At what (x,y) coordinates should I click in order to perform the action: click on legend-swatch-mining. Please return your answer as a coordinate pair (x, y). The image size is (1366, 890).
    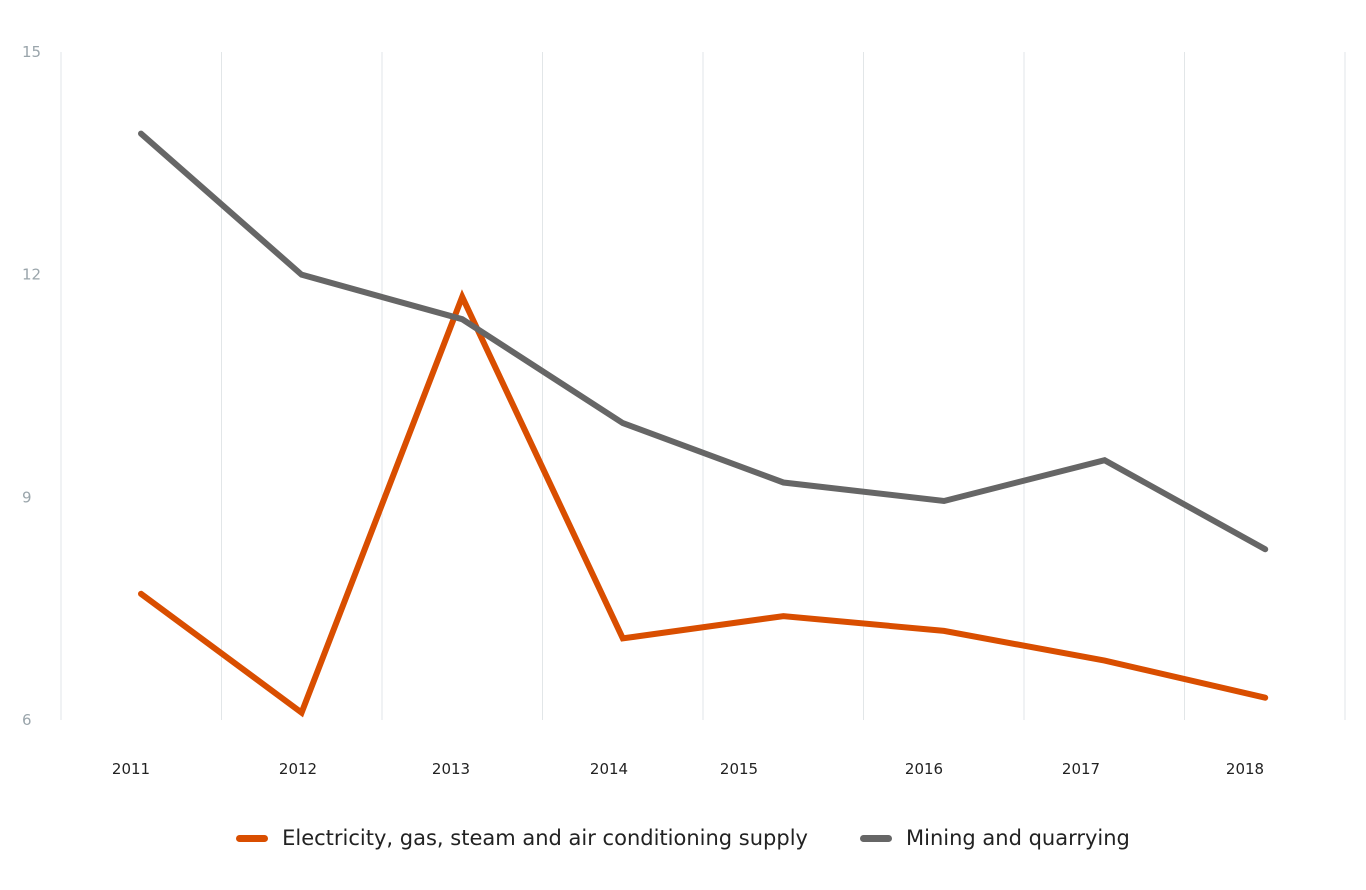
    Looking at the image, I should click on (875, 838).